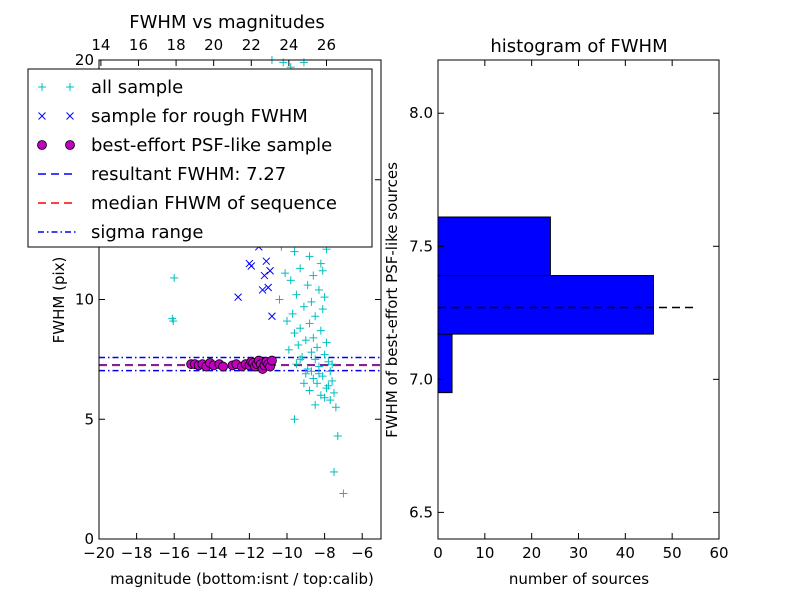 Image resolution: width=800 pixels, height=600 pixels. I want to click on top-axis-ticks: 14 16 18 20 22 24 26, so click(213, 51).